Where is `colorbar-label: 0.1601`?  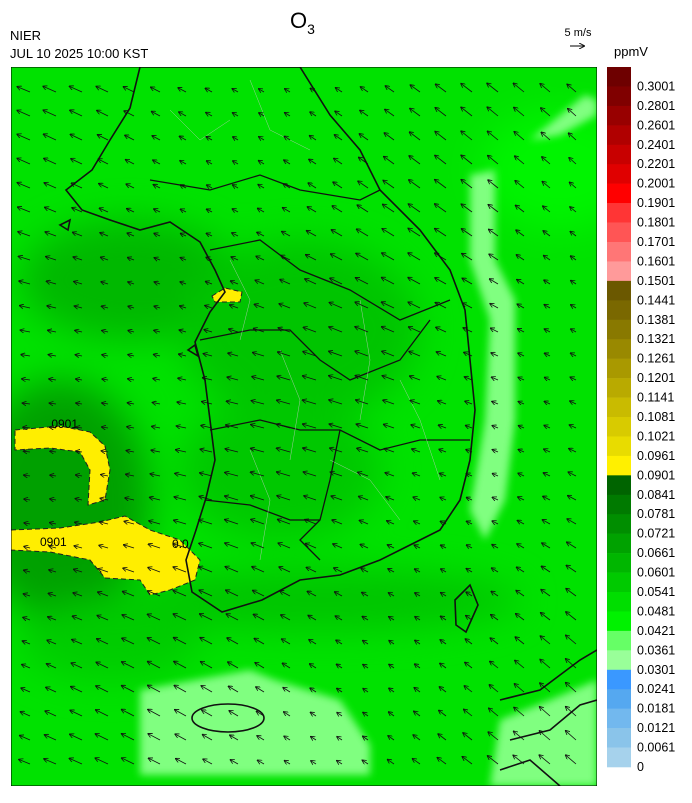
colorbar-label: 0.1601 is located at coordinates (656, 261).